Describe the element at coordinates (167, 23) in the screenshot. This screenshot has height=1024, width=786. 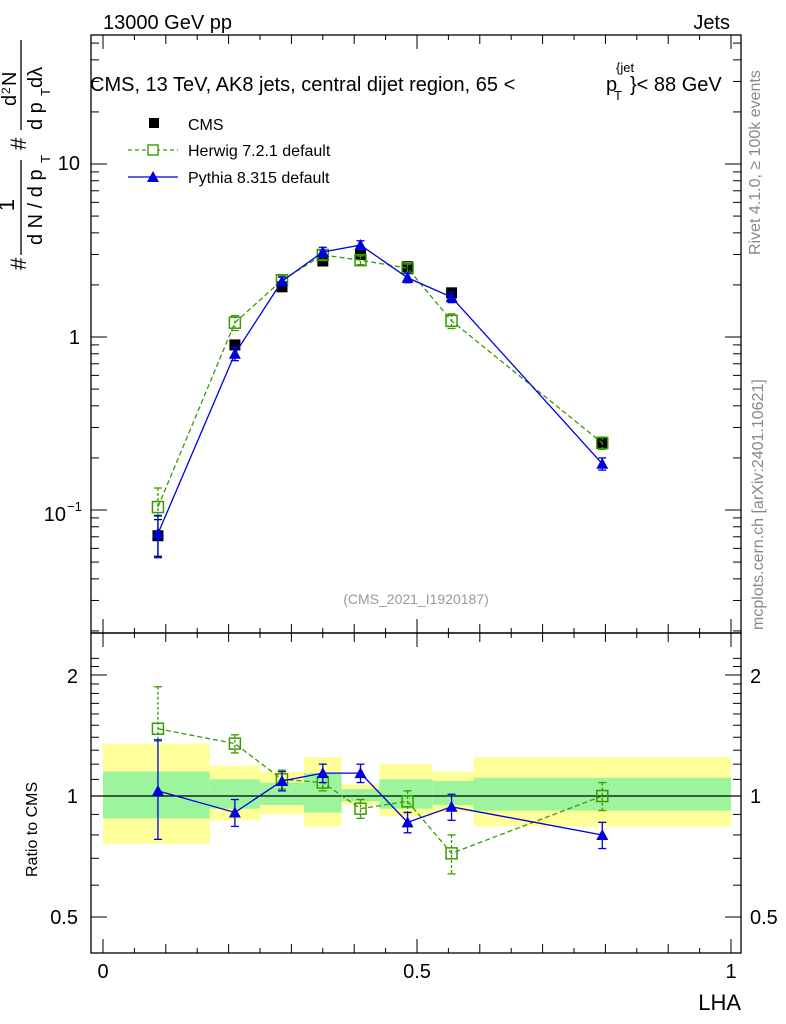
I see `header-left-label: 13000 GeV pp` at that location.